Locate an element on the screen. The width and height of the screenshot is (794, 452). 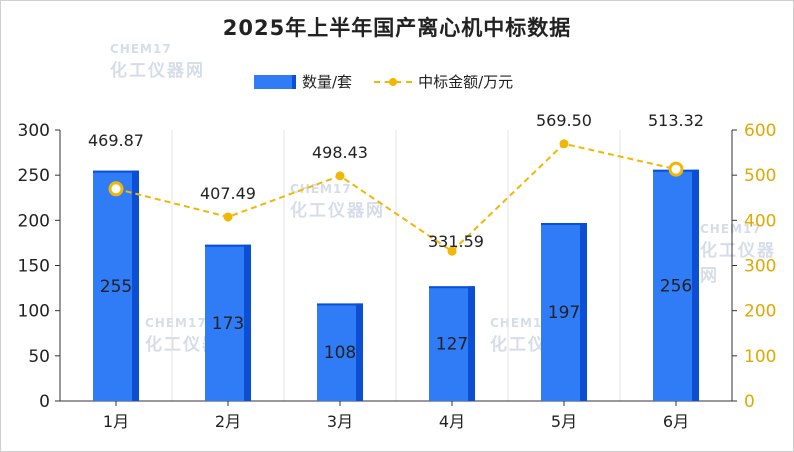
chart-legend: 数量/套 中标金额/万元 is located at coordinates (394, 81).